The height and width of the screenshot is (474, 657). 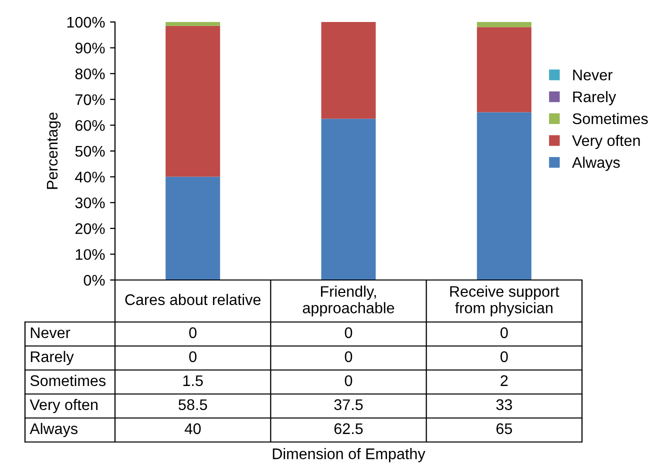 I want to click on legend-label: Sometimes, so click(x=610, y=118).